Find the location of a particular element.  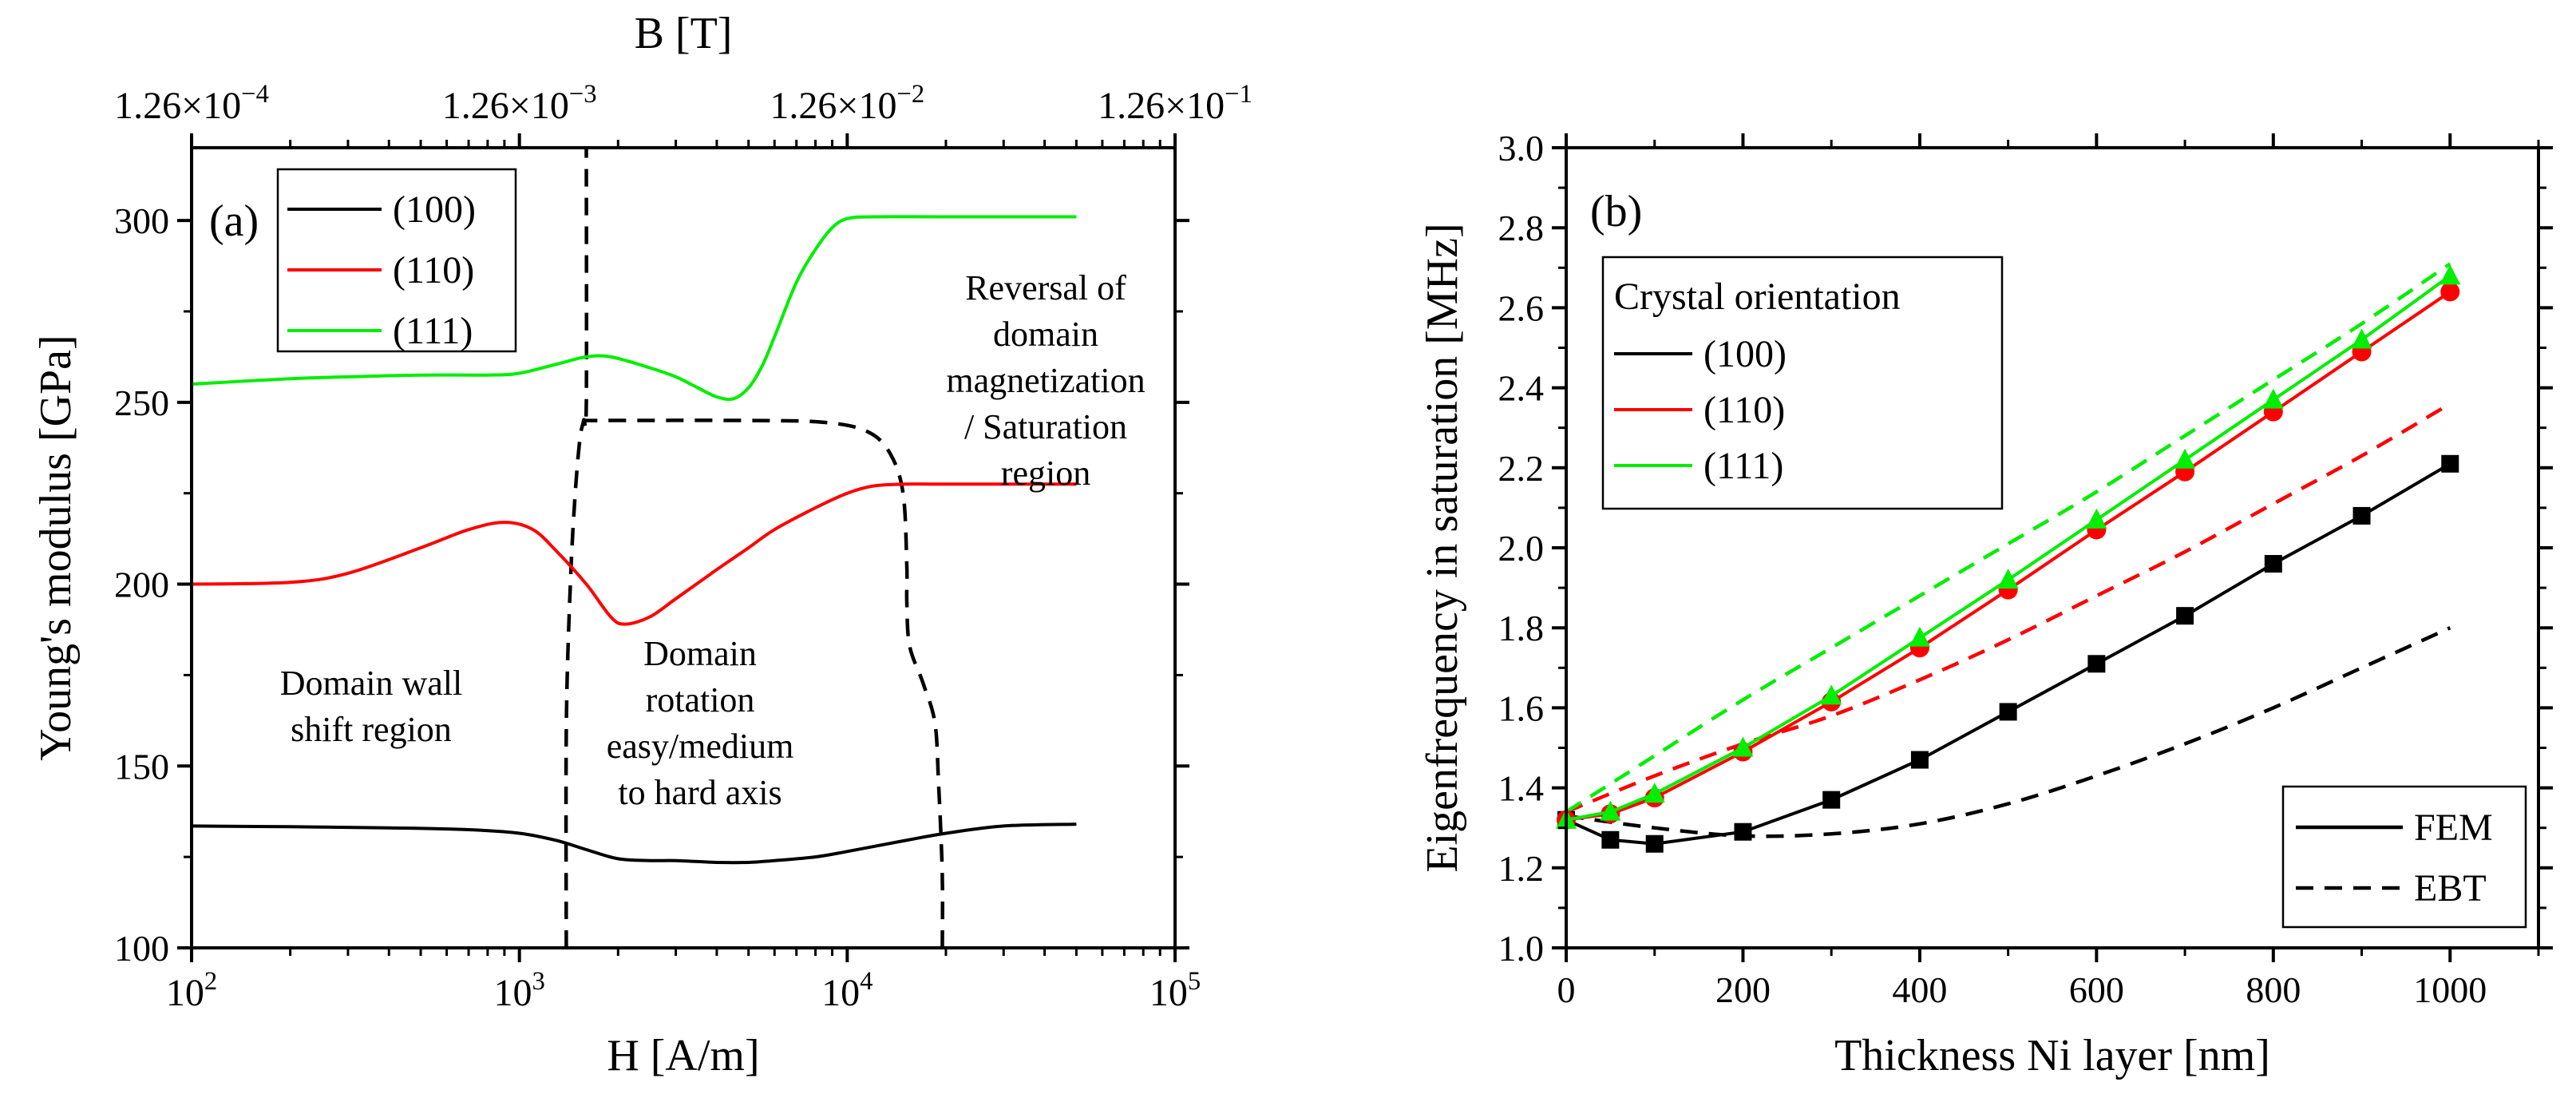

panel-b-x-axis-label: Thickness Ni layer [nm] is located at coordinates (2052, 1056).